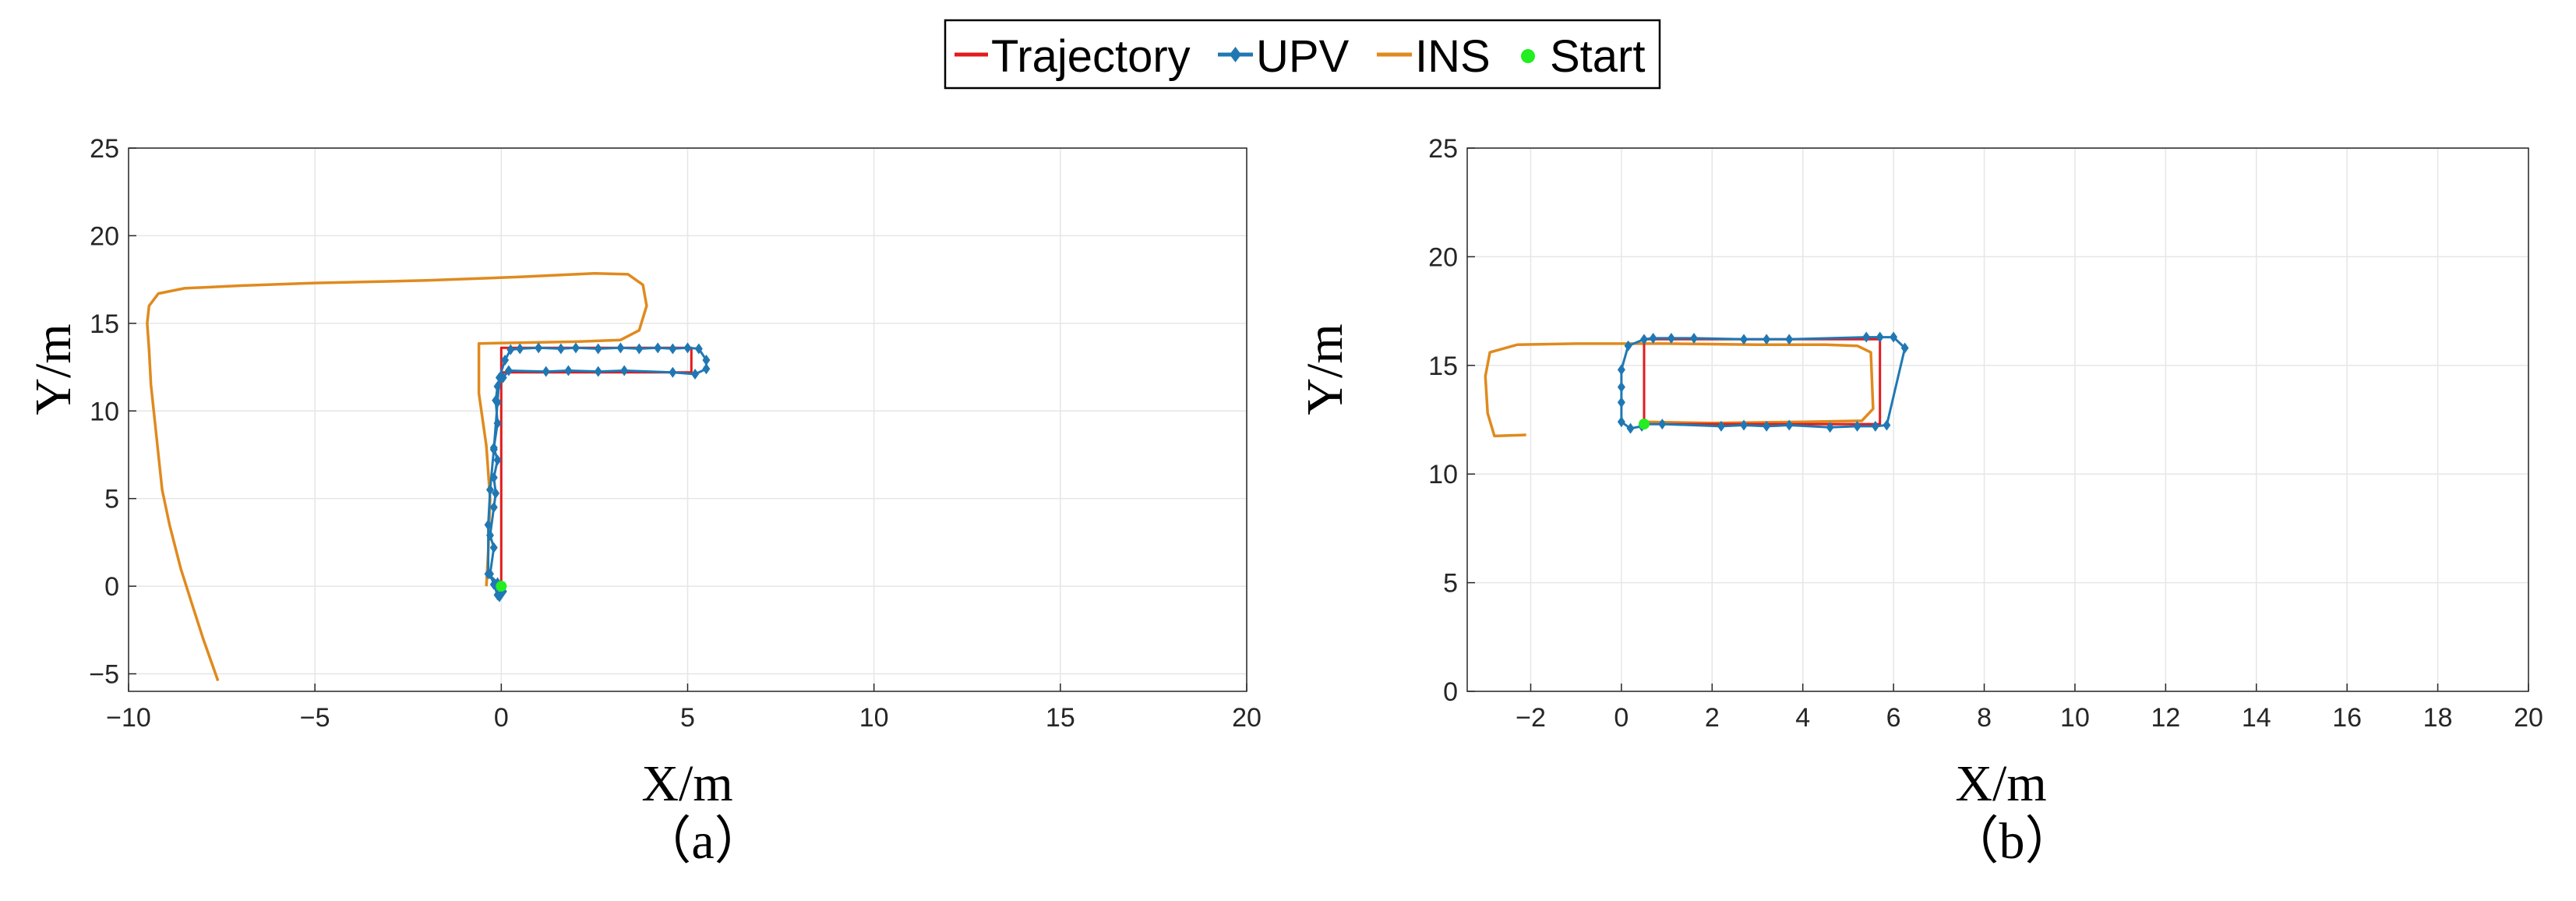 This screenshot has height=901, width=2576. I want to click on y-tick-labels-a: −5 0 5 10 15 20 25, so click(104, 412).